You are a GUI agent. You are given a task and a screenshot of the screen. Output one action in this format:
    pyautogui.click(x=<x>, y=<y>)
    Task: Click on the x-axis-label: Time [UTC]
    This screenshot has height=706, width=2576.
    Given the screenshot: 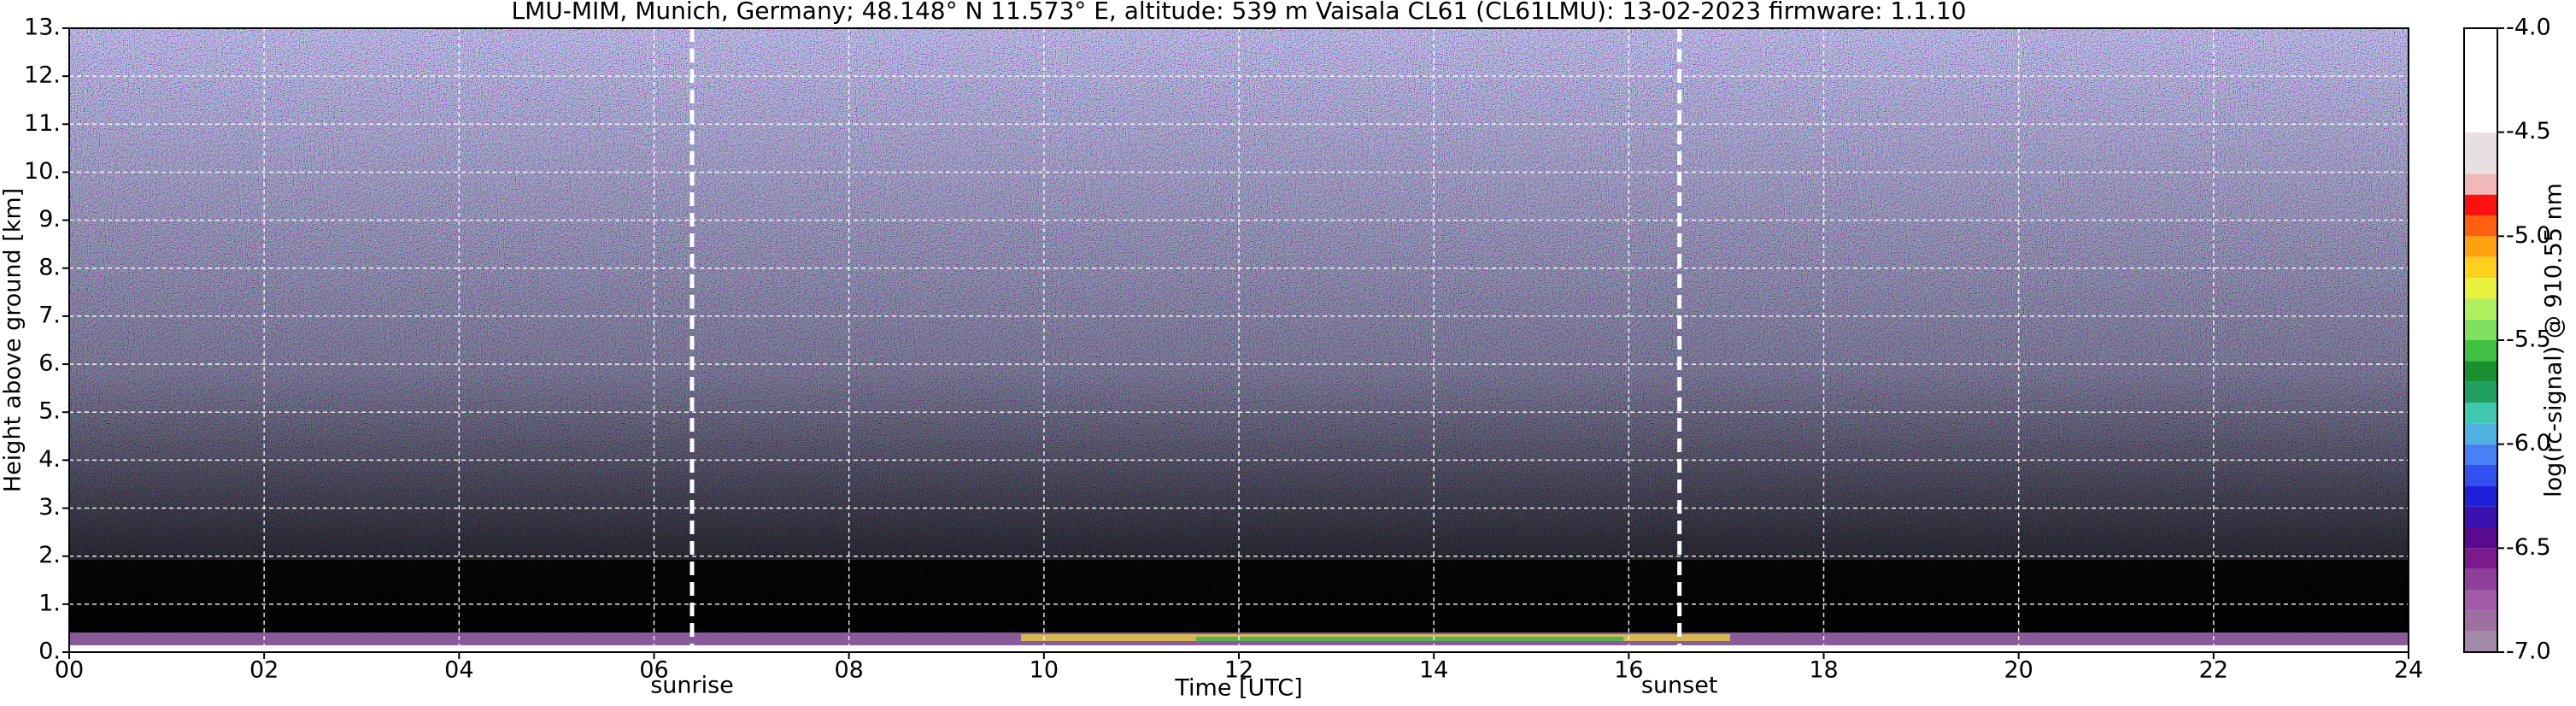 What is the action you would take?
    pyautogui.click(x=1238, y=688)
    